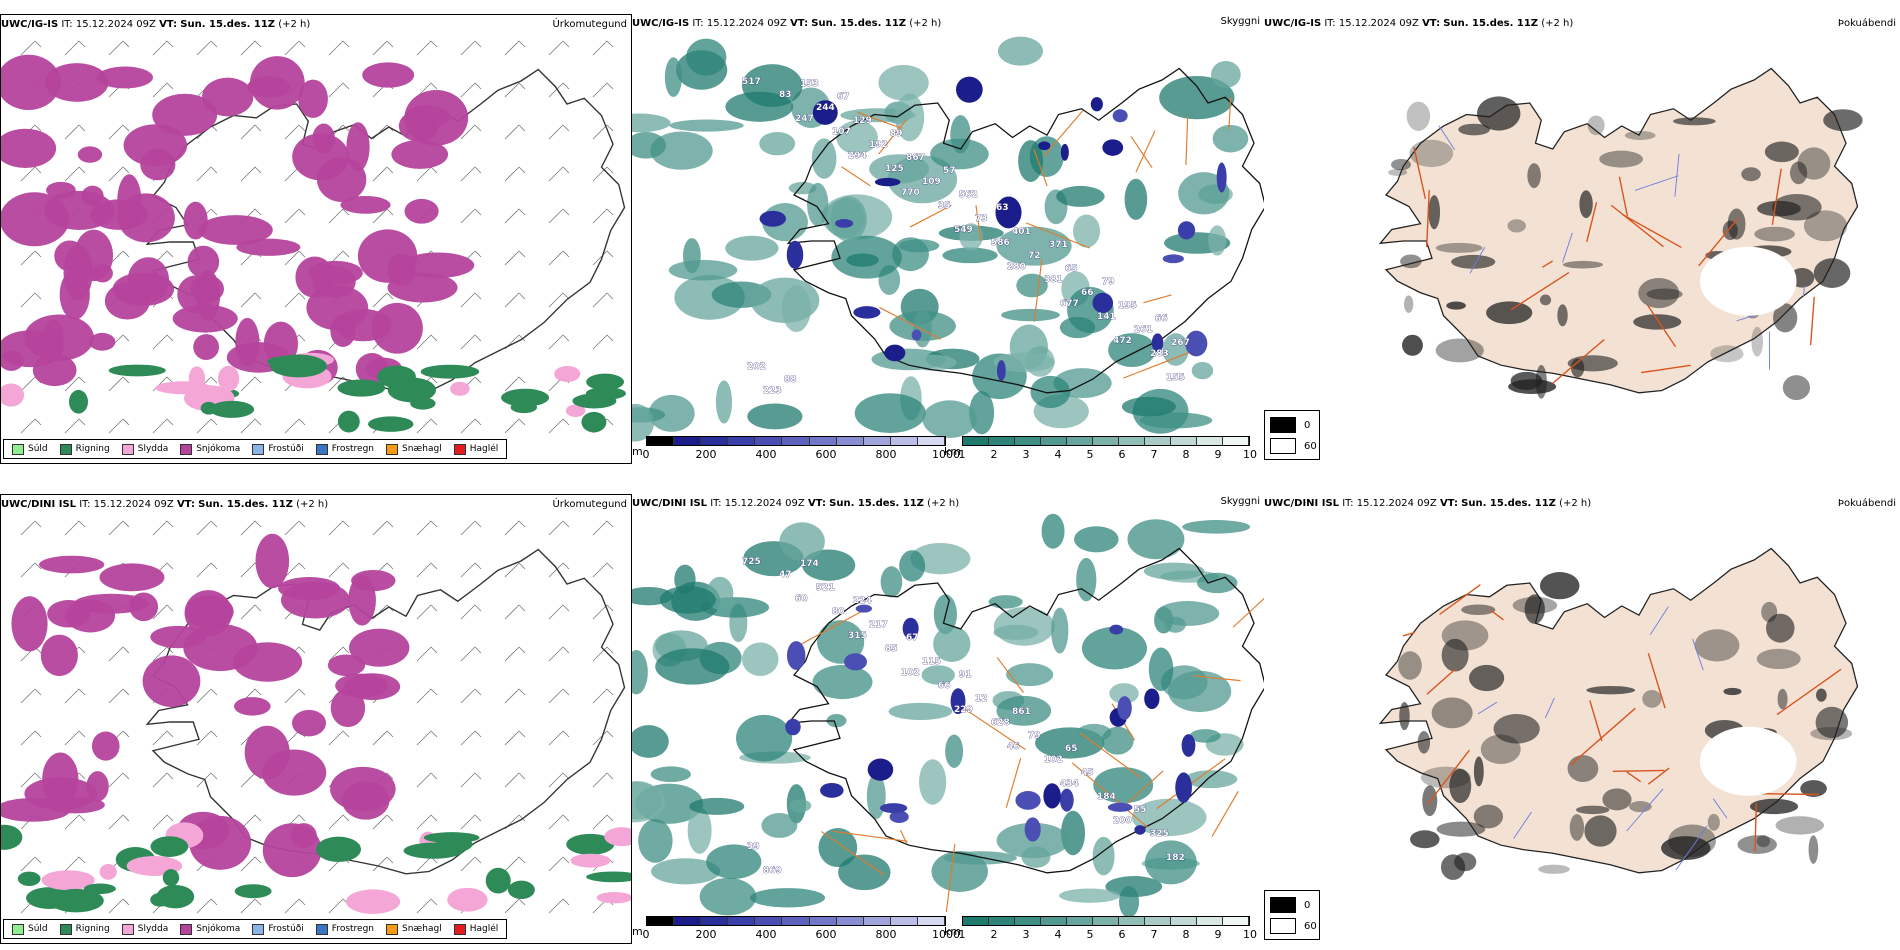 Image resolution: width=1900 pixels, height=950 pixels. What do you see at coordinates (1087, 293) in the screenshot?
I see `cloud-base-label: 66` at bounding box center [1087, 293].